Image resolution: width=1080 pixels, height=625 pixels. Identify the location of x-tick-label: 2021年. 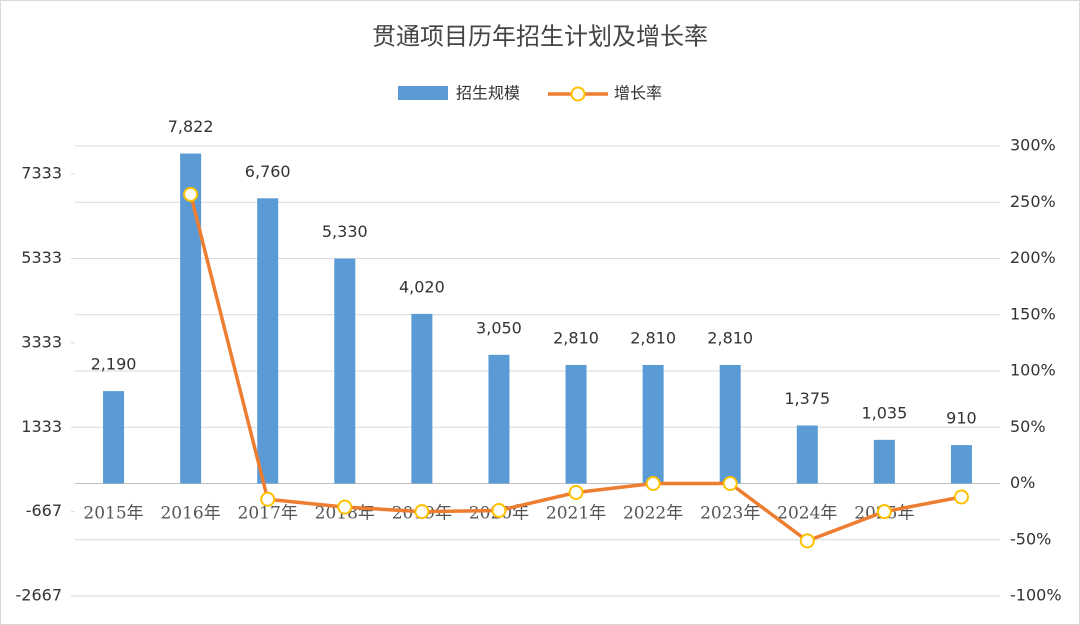
(576, 514).